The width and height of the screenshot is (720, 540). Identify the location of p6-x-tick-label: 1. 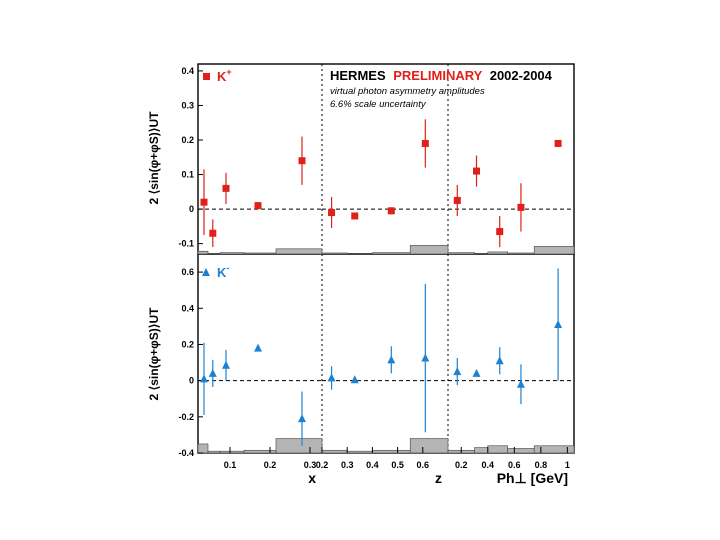
(567, 465).